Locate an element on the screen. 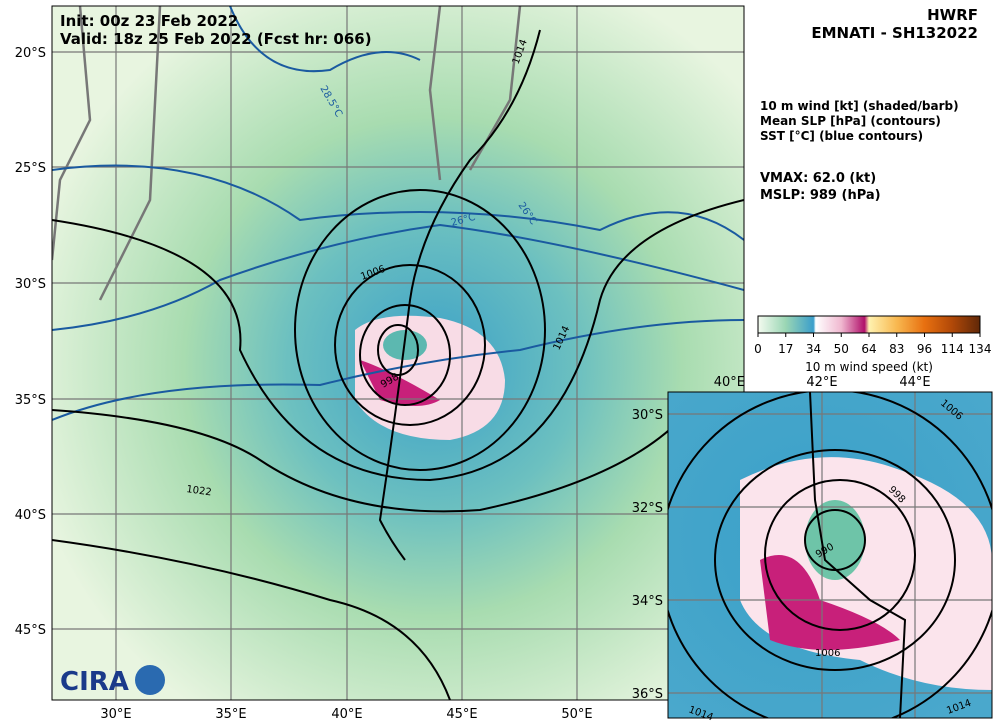  y-label: 34°S is located at coordinates (647, 601).